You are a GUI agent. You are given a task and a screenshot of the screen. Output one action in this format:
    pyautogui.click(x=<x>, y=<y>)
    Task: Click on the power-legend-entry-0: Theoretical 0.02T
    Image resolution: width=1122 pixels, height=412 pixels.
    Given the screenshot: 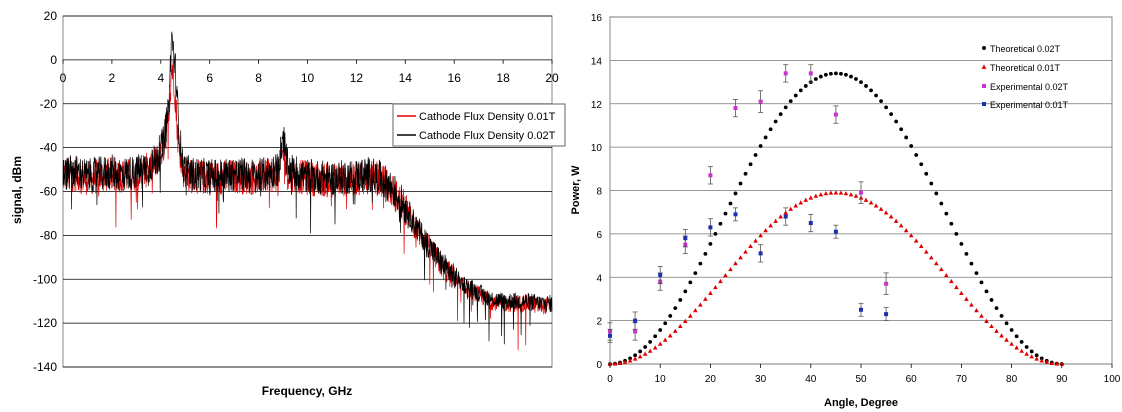 What is the action you would take?
    pyautogui.click(x=1025, y=49)
    